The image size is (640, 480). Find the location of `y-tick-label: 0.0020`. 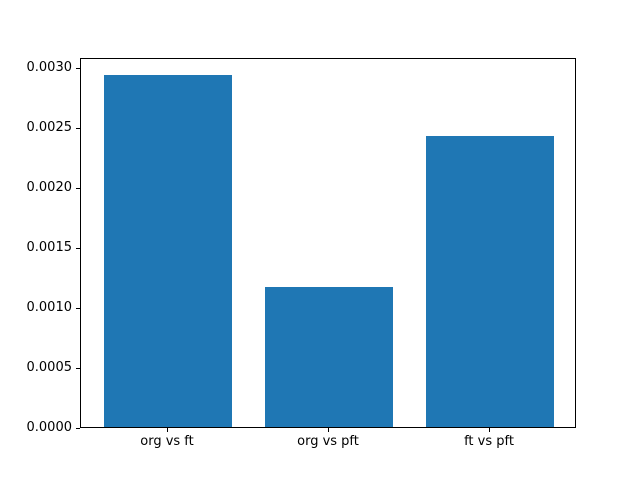

y-tick-label: 0.0020 is located at coordinates (49, 187).